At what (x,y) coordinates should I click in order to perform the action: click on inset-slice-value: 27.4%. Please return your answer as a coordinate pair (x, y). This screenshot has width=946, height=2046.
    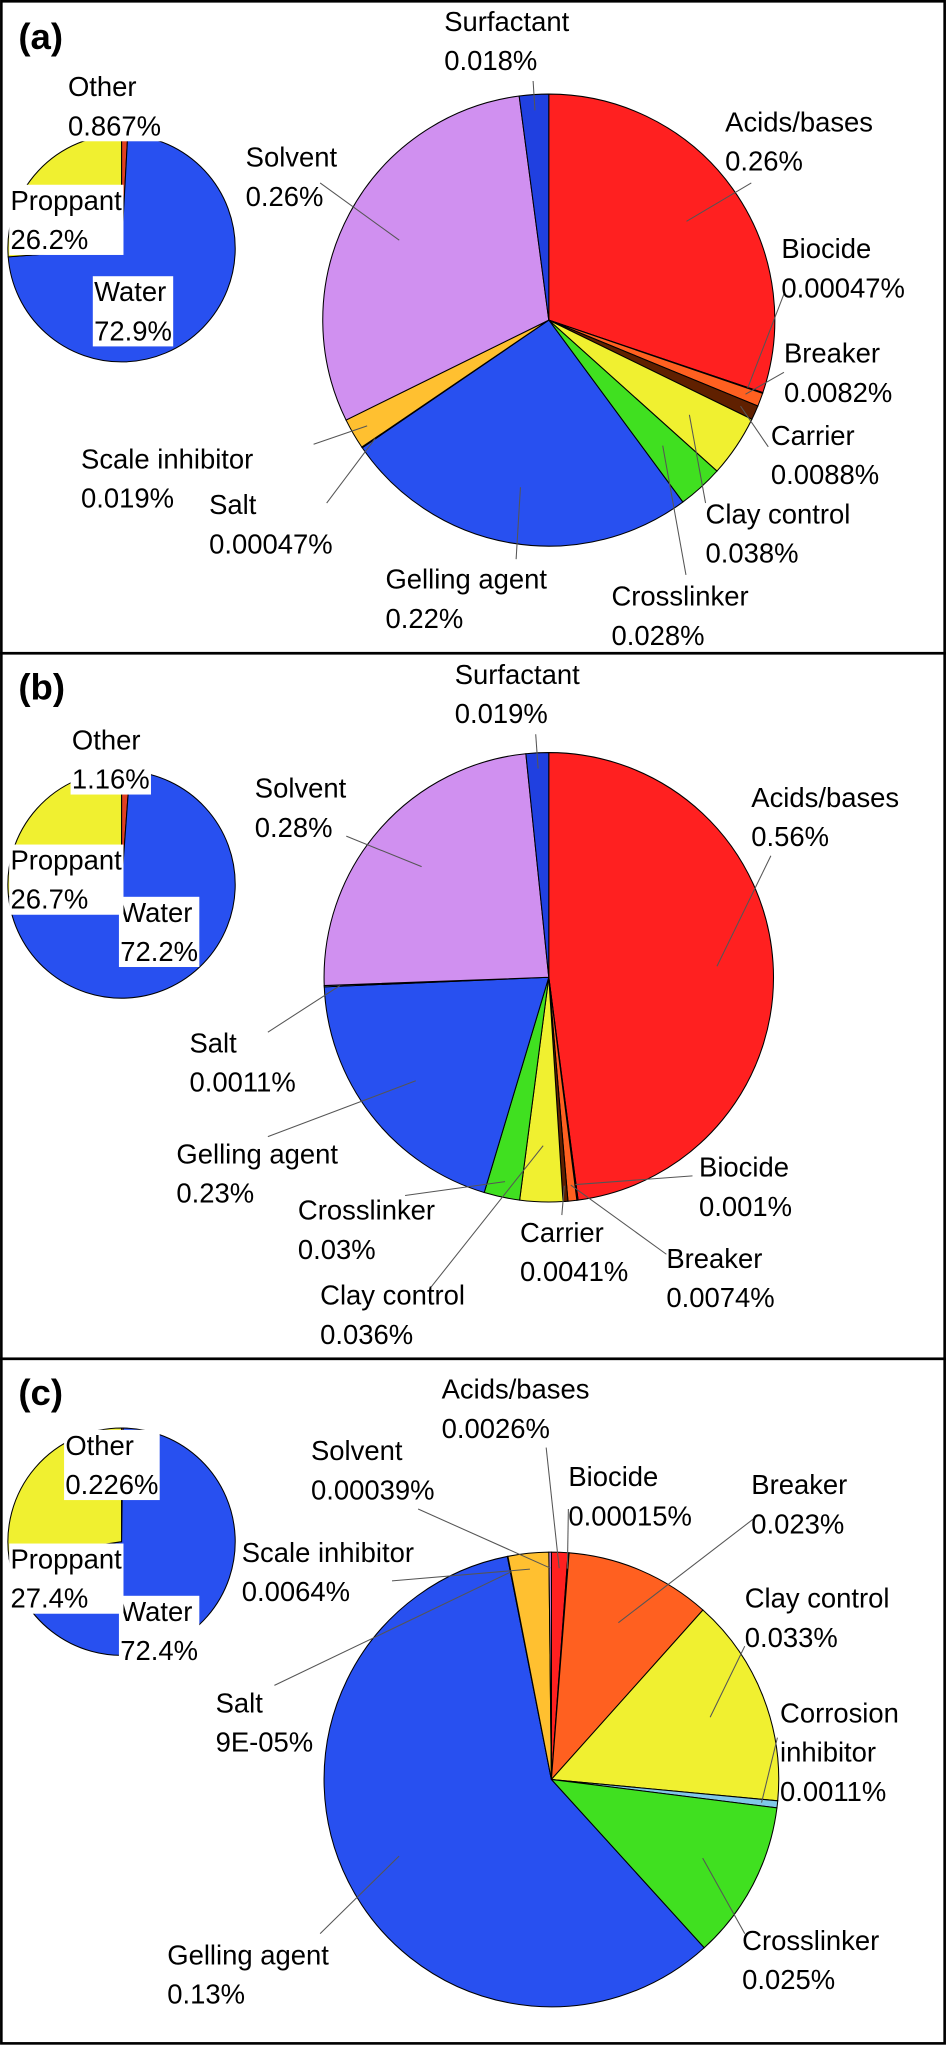
    Looking at the image, I should click on (49, 1598).